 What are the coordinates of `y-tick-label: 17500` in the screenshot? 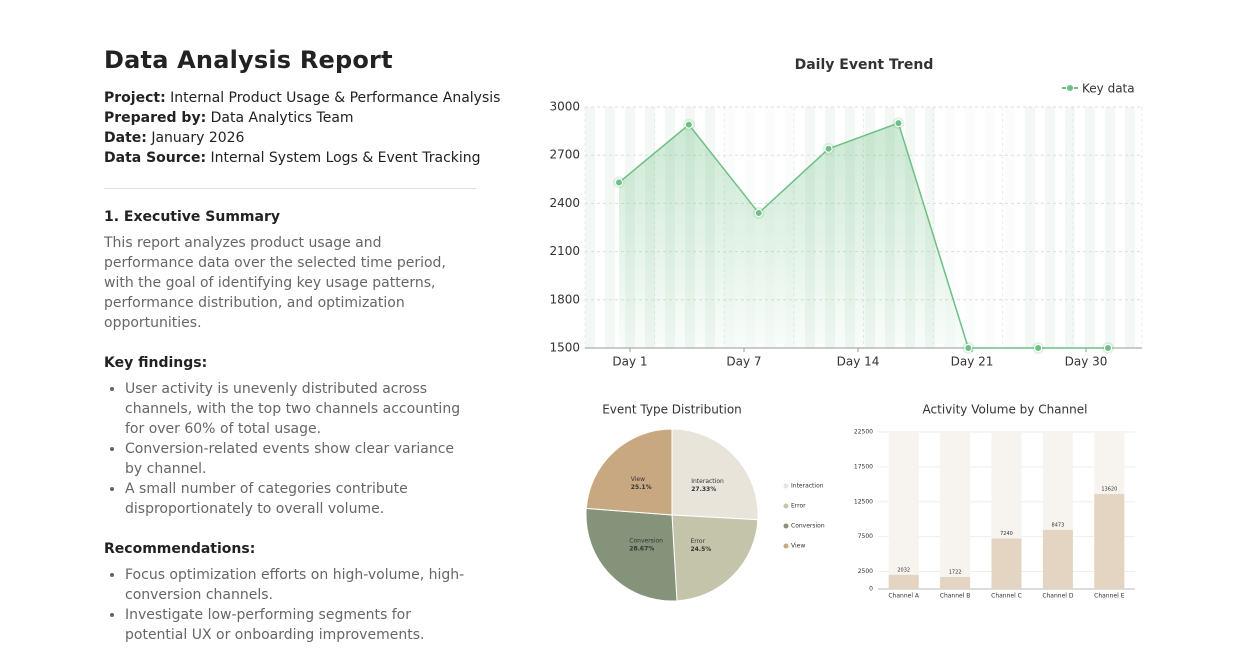 It's located at (863, 466).